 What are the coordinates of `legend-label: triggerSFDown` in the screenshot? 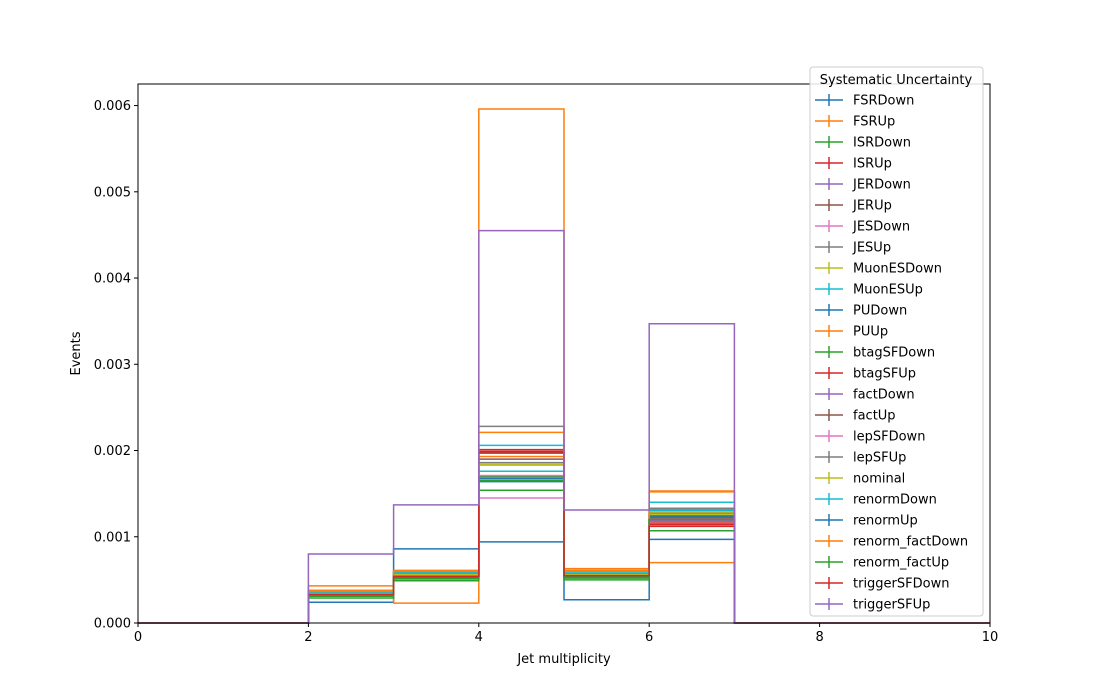 It's located at (901, 584).